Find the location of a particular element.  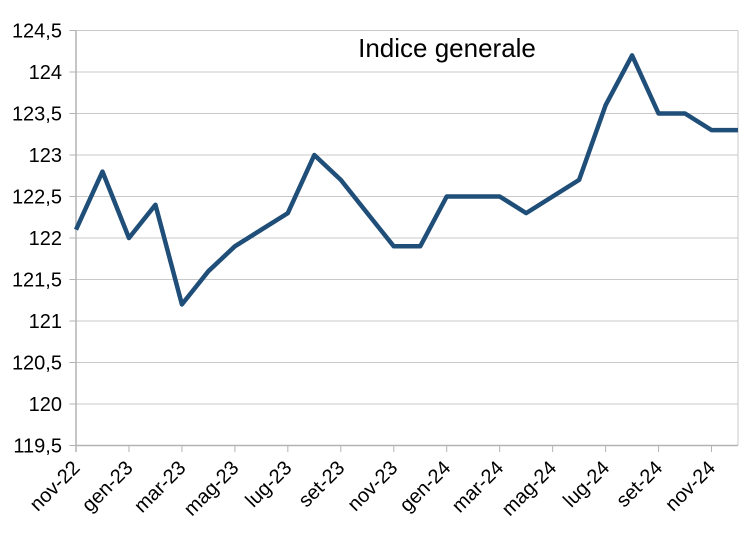

y-tick-label: 123 is located at coordinates (45, 156).